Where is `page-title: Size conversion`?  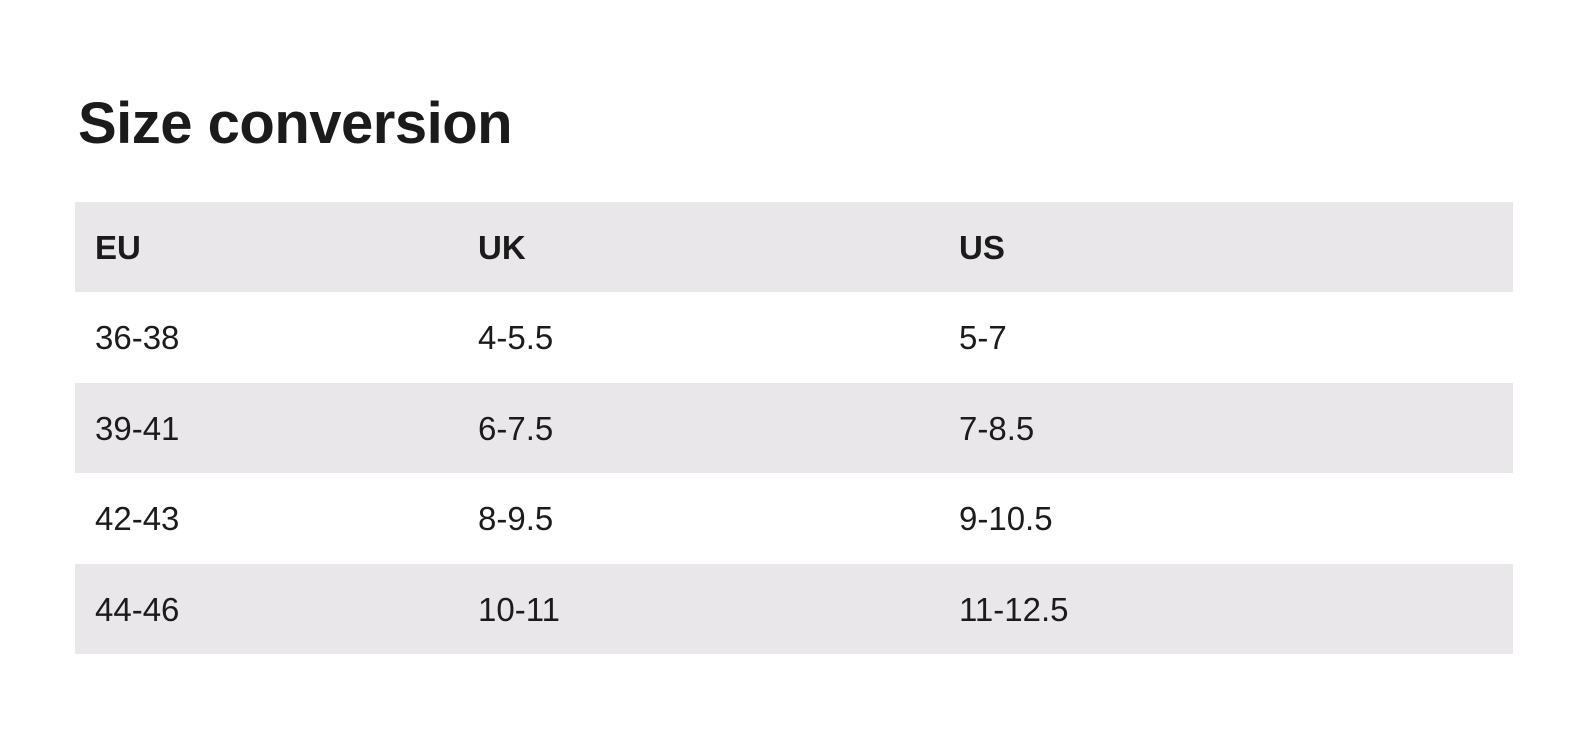
page-title: Size conversion is located at coordinates (295, 123).